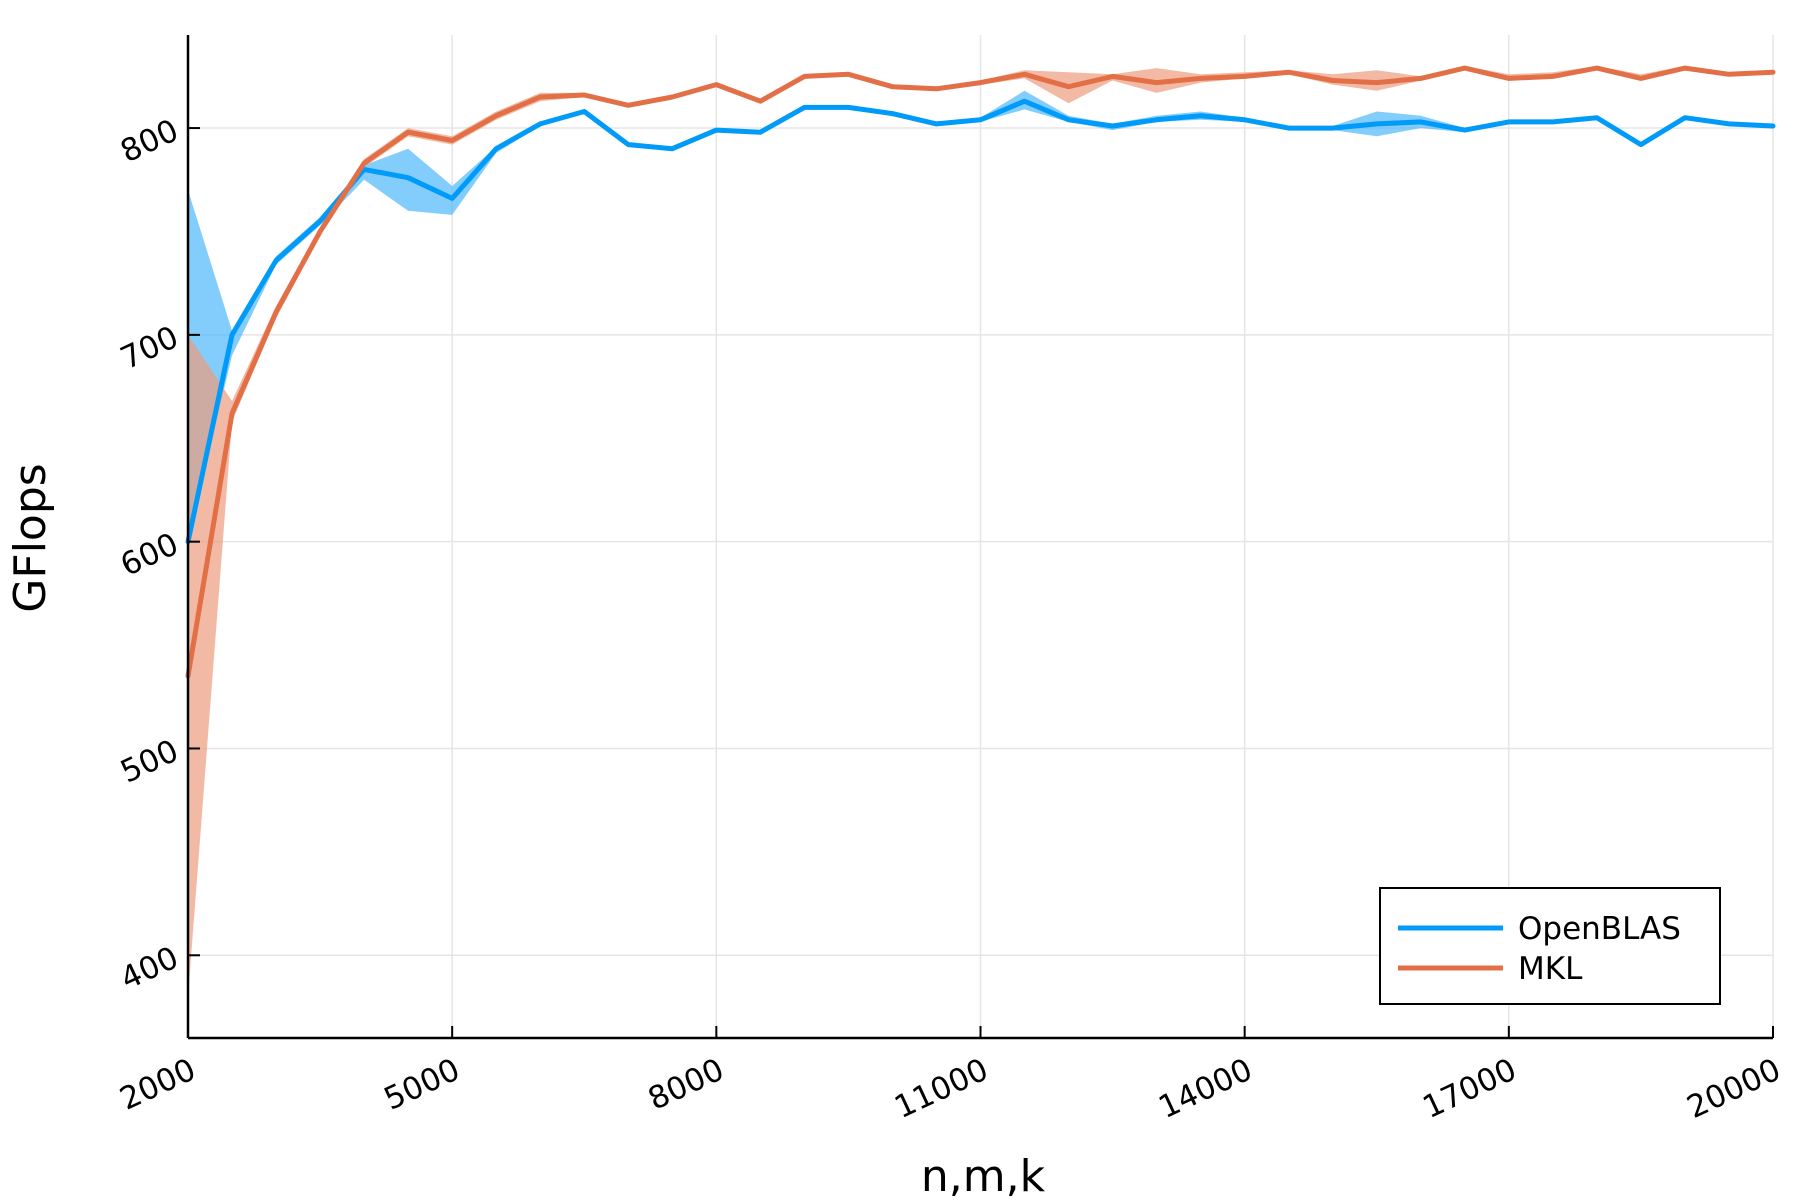 Image resolution: width=1800 pixels, height=1200 pixels. Describe the element at coordinates (1550, 969) in the screenshot. I see `legend-label-mkl: MKL` at that location.